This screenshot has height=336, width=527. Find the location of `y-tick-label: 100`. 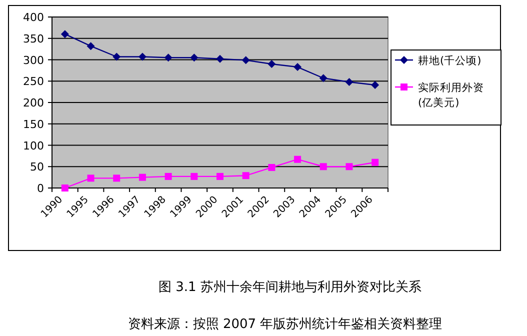

y-tick-label: 100 is located at coordinates (33, 145).